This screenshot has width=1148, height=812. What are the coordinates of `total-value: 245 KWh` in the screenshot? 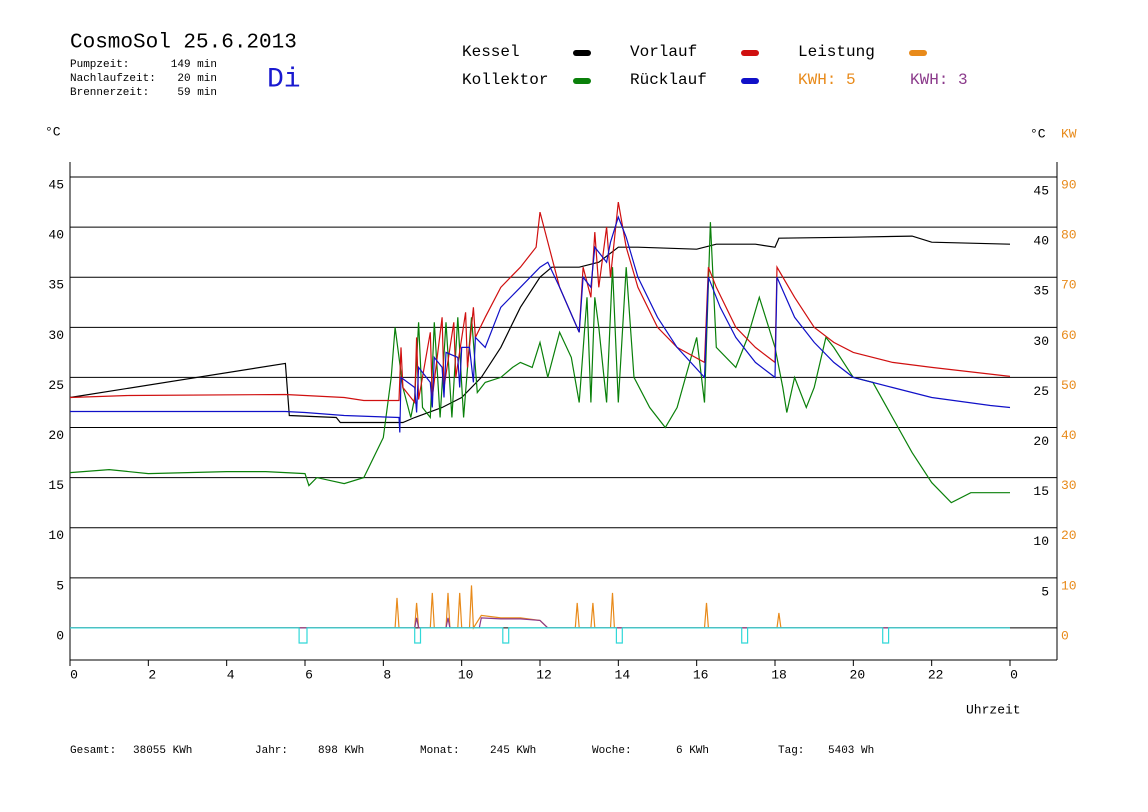 It's located at (513, 751).